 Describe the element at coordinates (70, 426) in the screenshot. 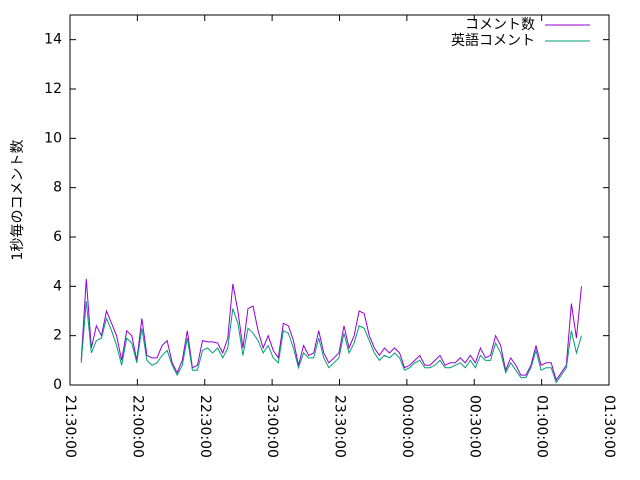

I see `x-tick-label: 21:30:00` at that location.